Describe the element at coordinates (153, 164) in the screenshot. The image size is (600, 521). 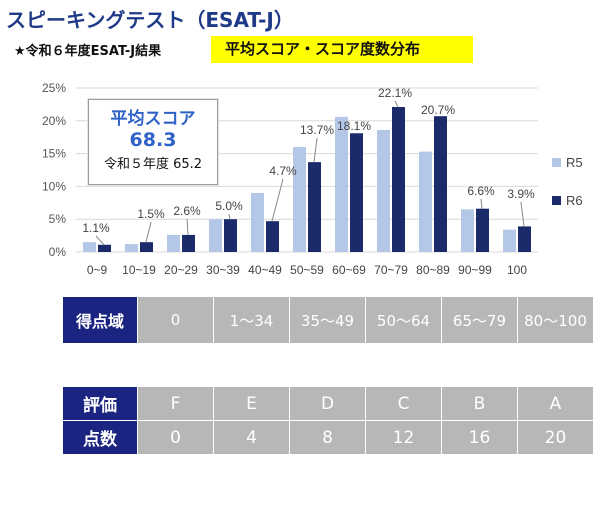
I see `previous-year-score: 令和５年度 65.2` at that location.